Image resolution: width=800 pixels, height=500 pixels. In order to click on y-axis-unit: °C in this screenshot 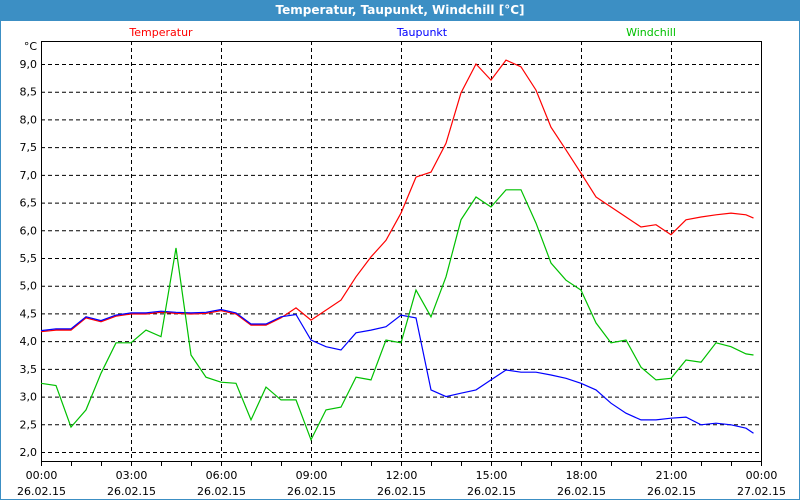, I will do `click(31, 46)`.